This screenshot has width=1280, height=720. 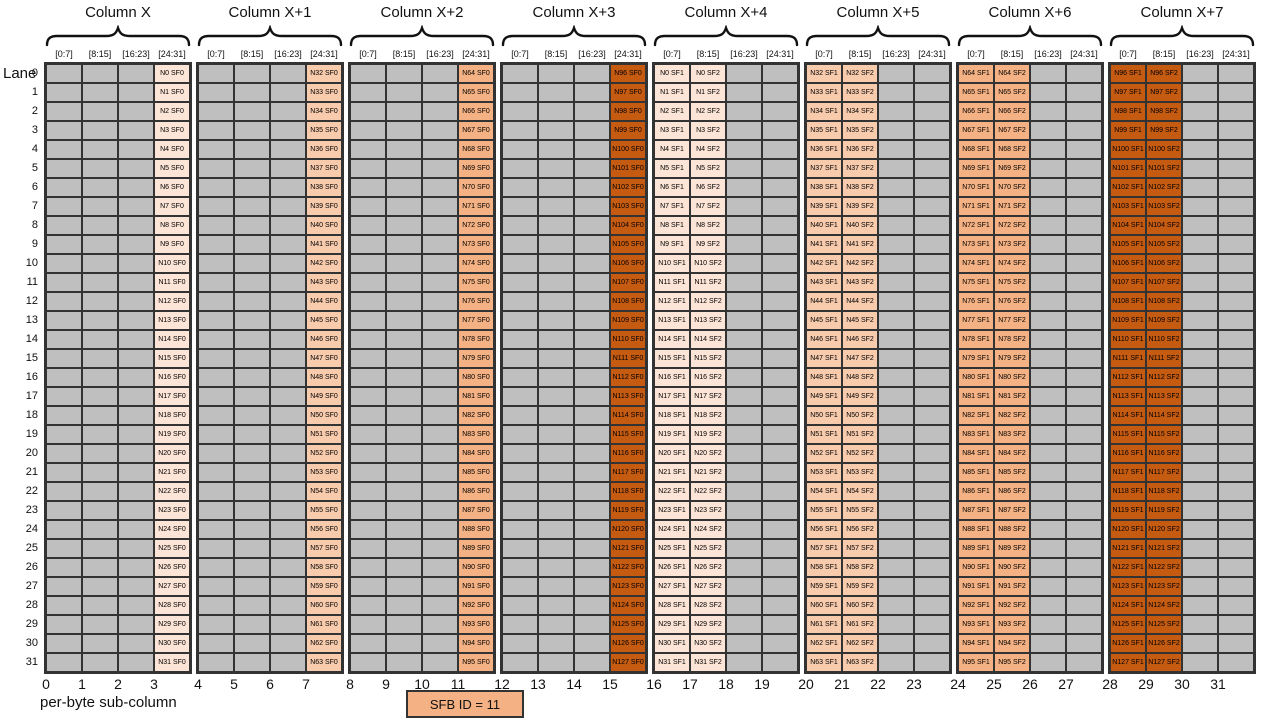 I want to click on data-cell: N12 SF0, so click(x=172, y=301).